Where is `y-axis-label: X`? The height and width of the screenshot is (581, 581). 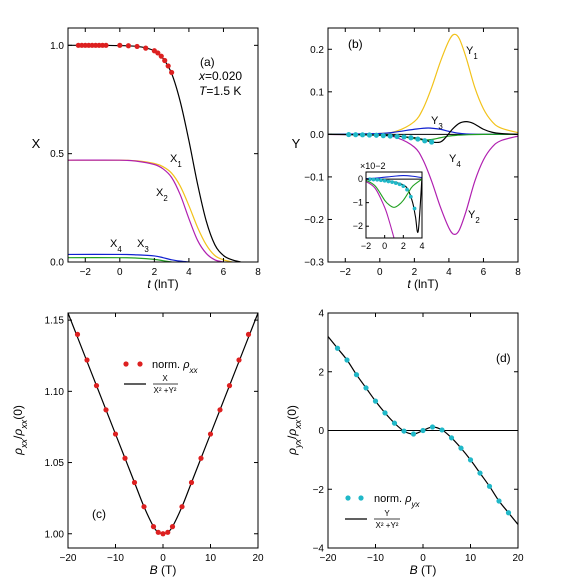
y-axis-label: X is located at coordinates (36, 143).